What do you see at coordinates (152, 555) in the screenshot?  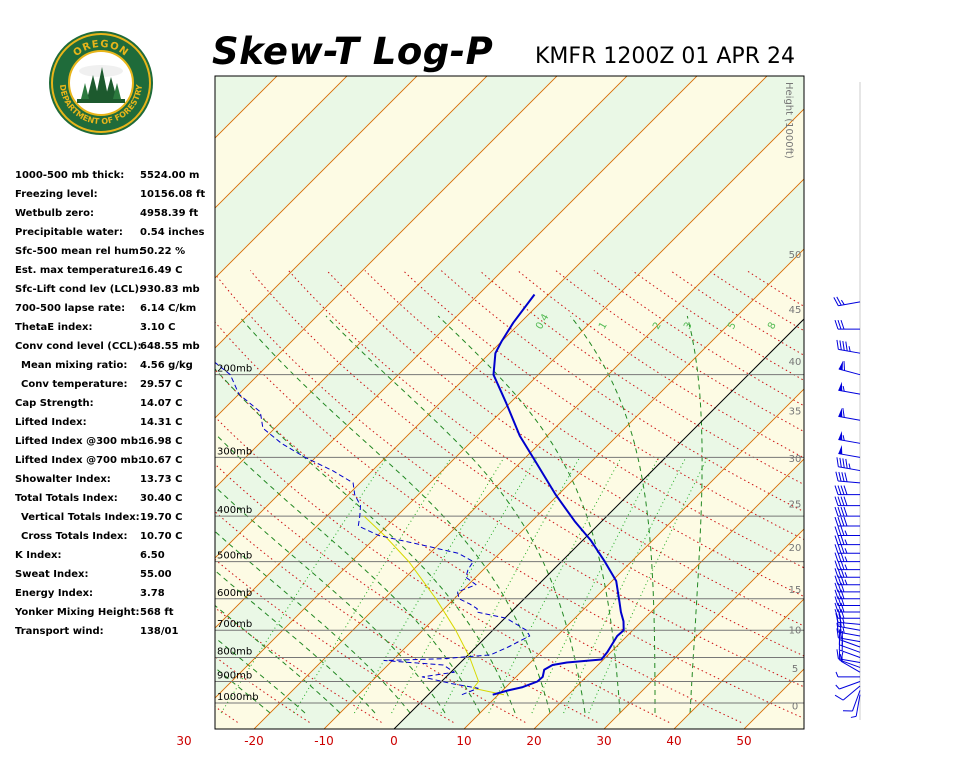 I see `index-value: 6.50` at bounding box center [152, 555].